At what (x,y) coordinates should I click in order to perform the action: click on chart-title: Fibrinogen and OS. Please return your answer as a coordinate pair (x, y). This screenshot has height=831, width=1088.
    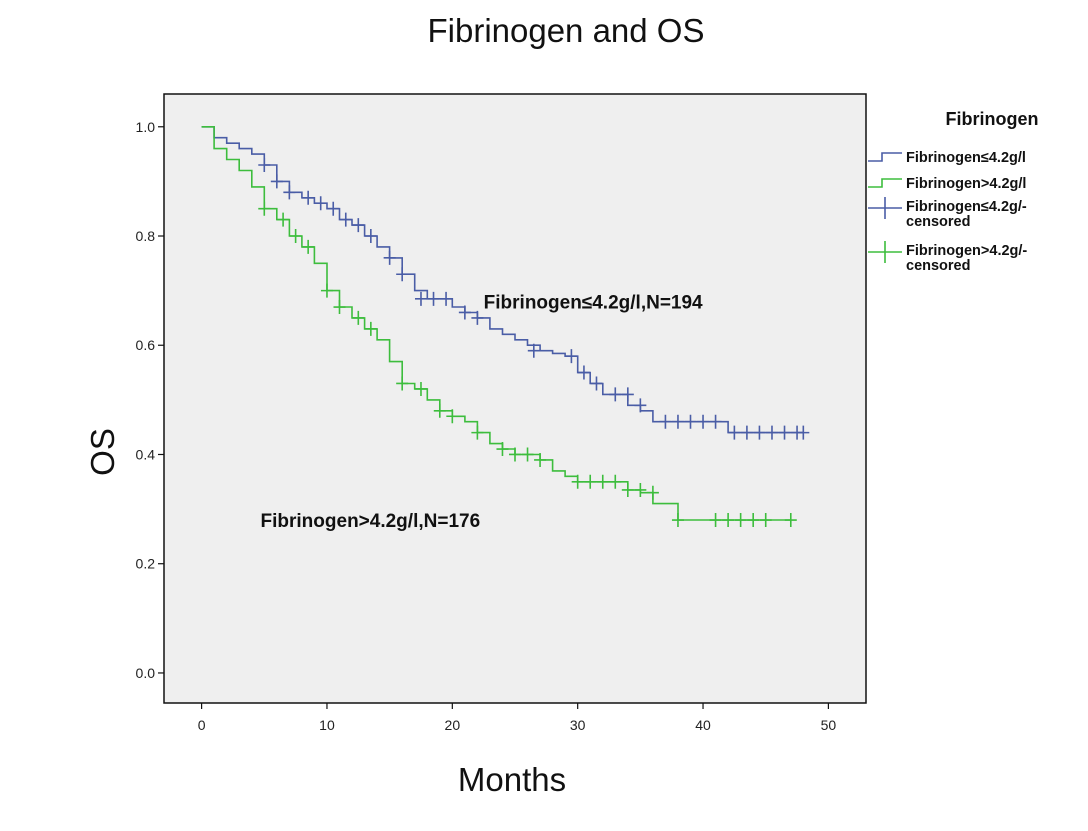
    Looking at the image, I should click on (565, 30).